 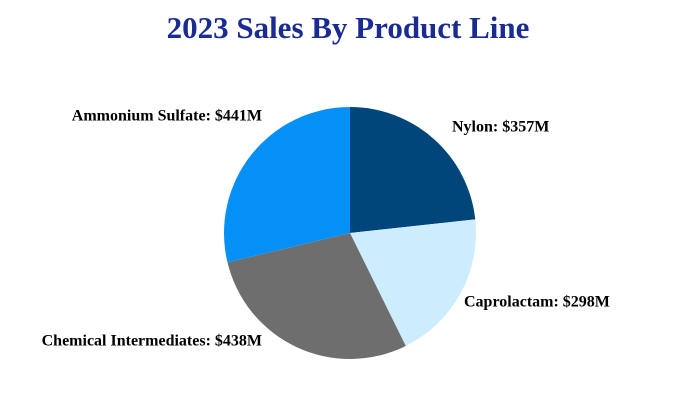 I want to click on data-label: Caprolactam: $298M, so click(x=537, y=302).